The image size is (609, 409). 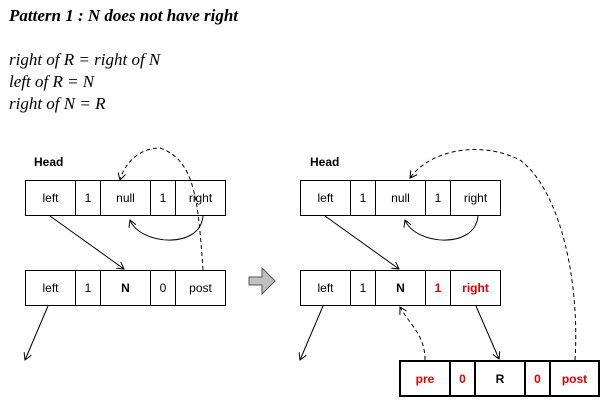 I want to click on left-n-left-cell: left, so click(x=51, y=288).